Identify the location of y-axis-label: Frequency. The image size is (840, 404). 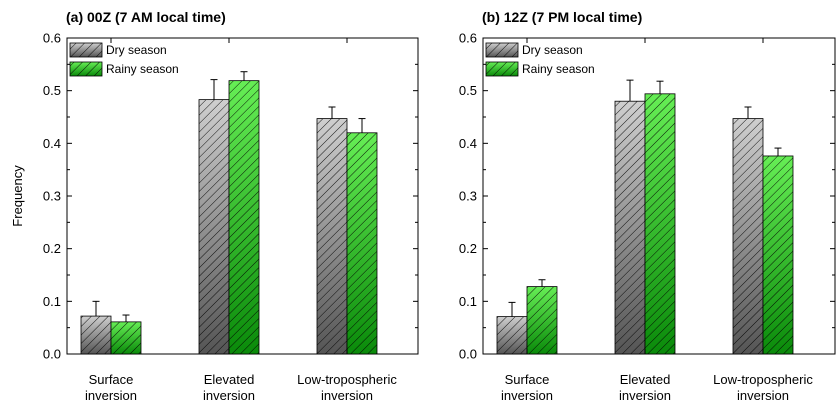
(17, 196).